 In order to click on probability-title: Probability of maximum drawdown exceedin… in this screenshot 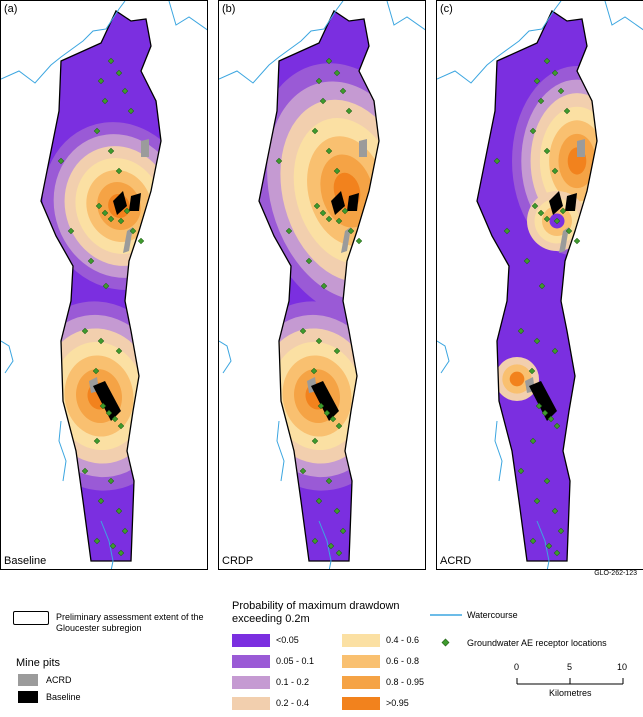, I will do `click(316, 612)`.